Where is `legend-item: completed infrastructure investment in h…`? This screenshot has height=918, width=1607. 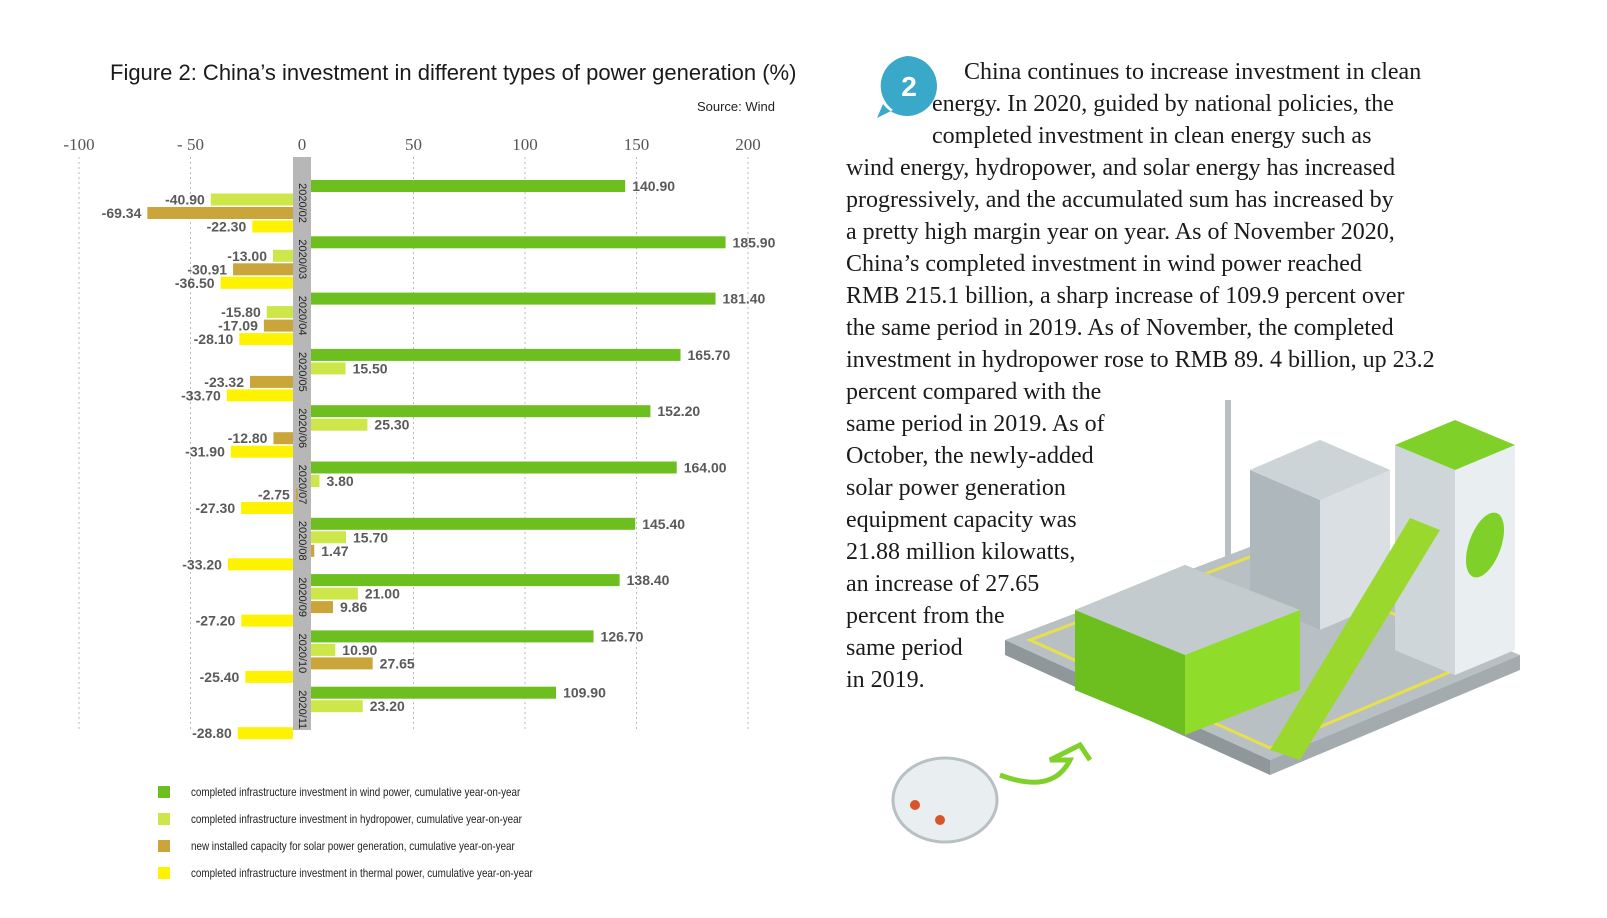 legend-item: completed infrastructure investment in h… is located at coordinates (383, 818).